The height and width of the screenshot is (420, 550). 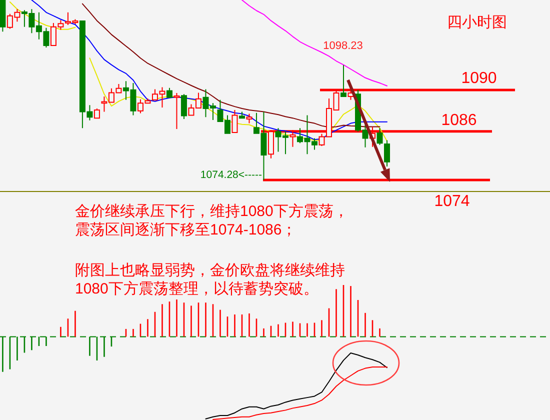 I want to click on text: 四小时图, so click(x=477, y=22).